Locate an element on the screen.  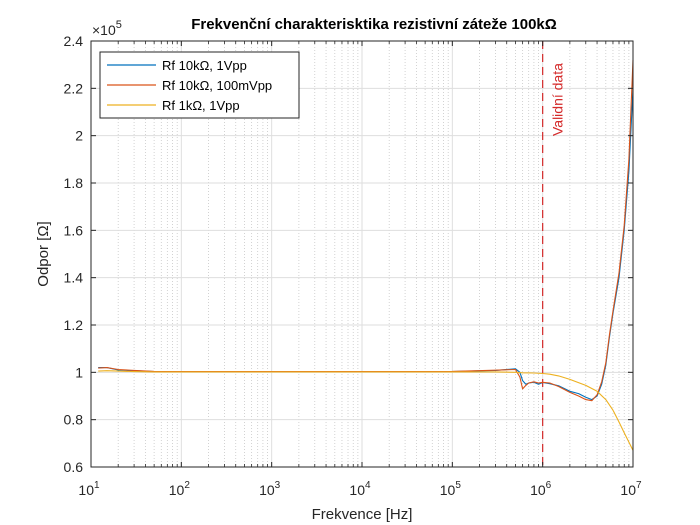
y-tick-label: 1 is located at coordinates (79, 372).